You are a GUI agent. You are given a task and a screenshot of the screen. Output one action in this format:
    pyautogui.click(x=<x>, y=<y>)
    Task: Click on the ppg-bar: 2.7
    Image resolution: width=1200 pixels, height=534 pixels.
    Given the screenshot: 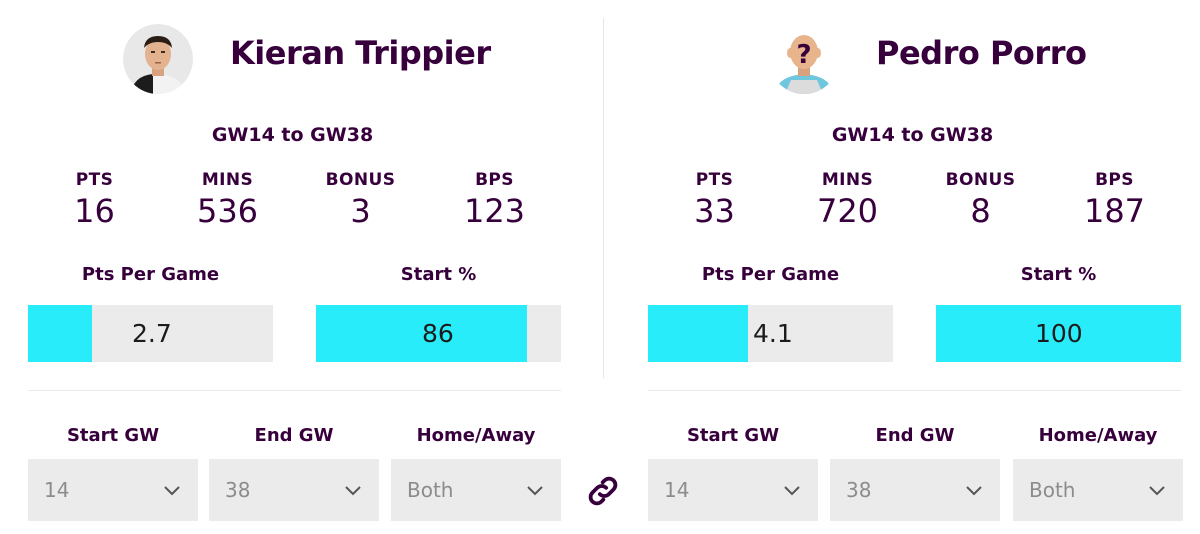 What is the action you would take?
    pyautogui.click(x=150, y=333)
    